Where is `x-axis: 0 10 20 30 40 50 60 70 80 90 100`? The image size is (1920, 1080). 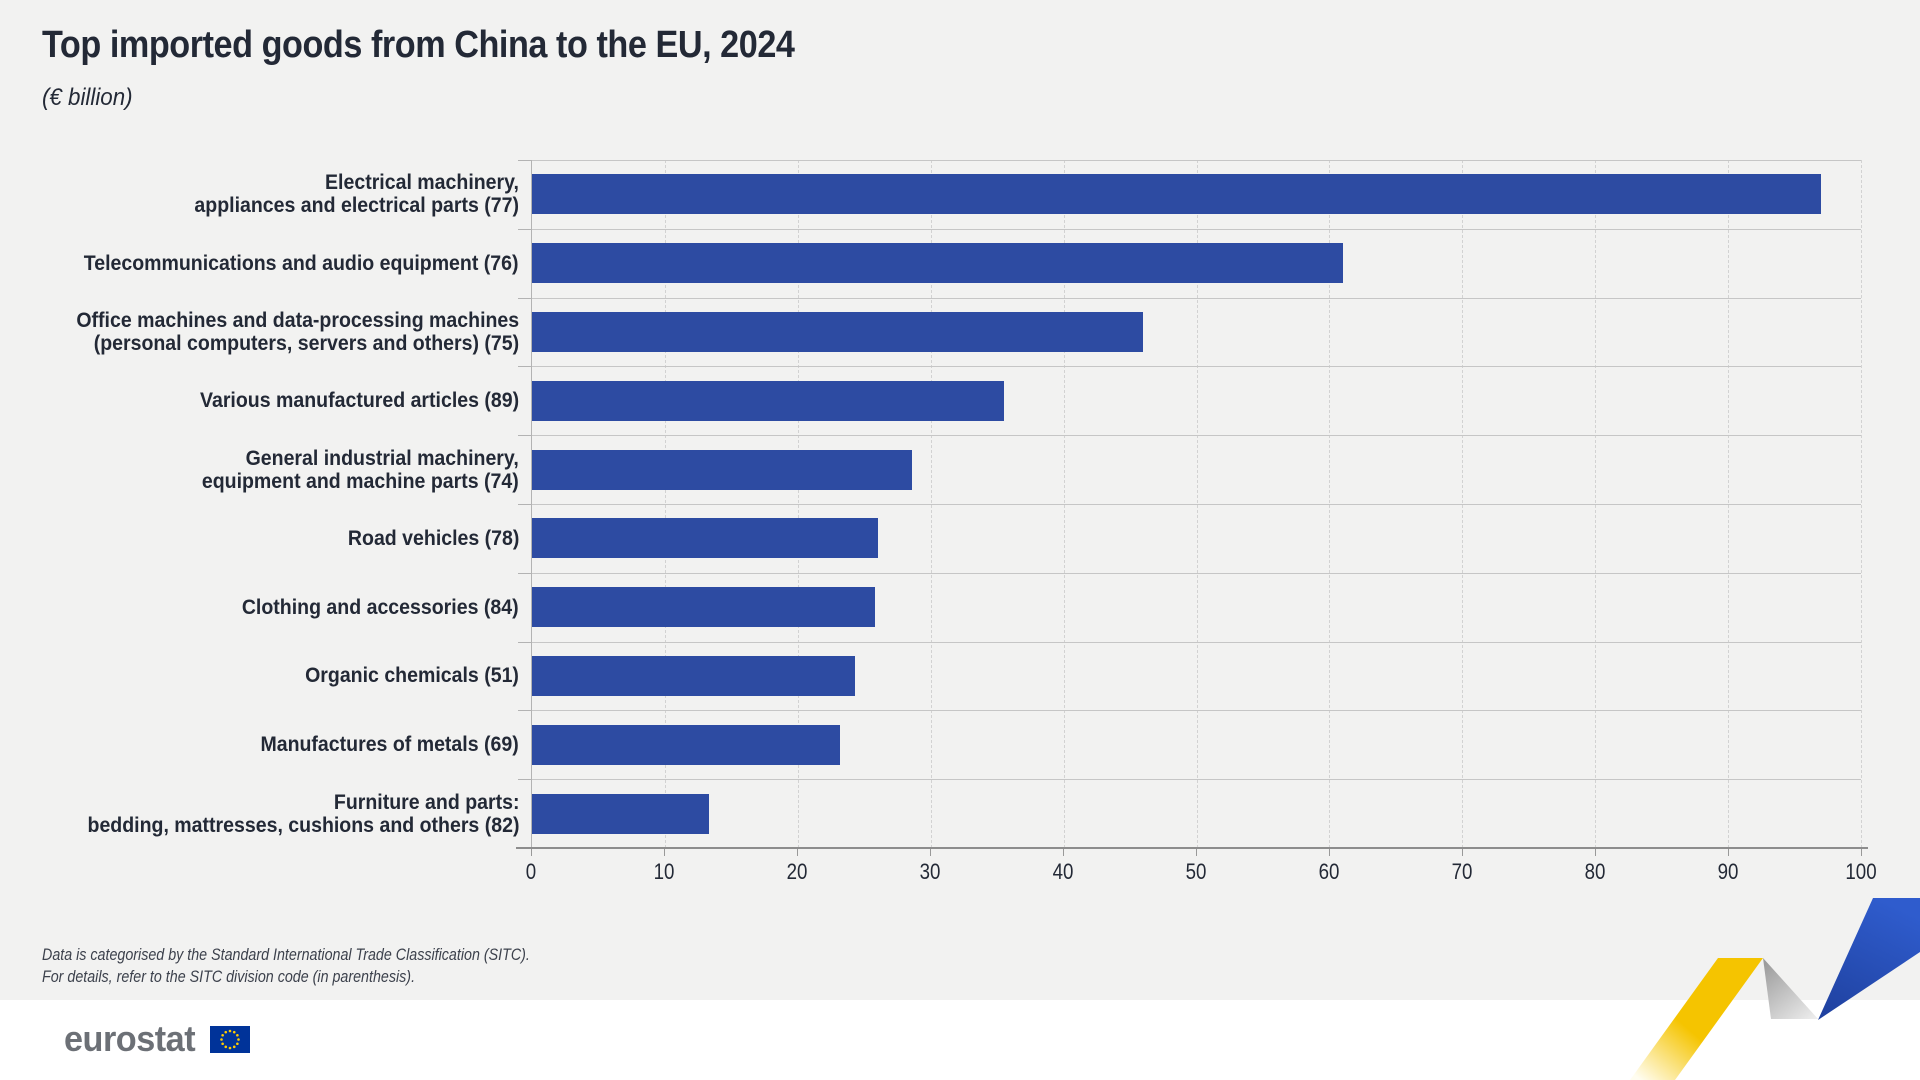
x-axis: 0 10 20 30 40 50 60 70 80 90 100 is located at coordinates (1201, 871).